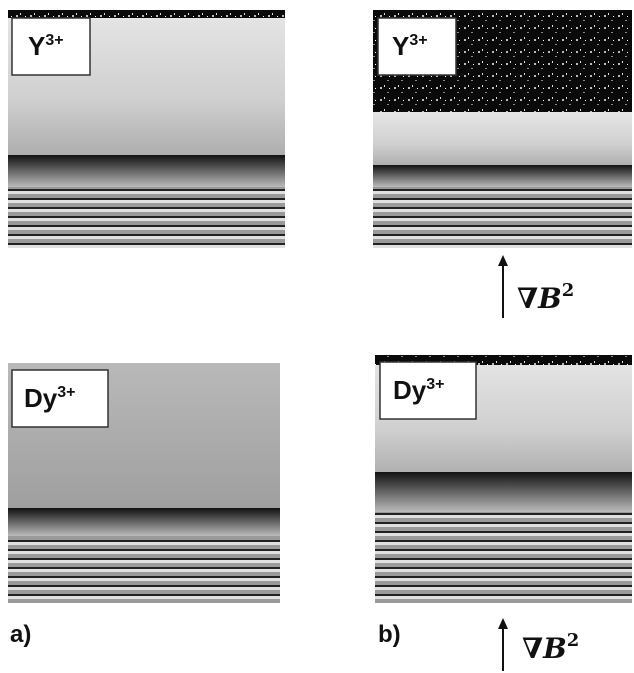 This screenshot has width=634, height=673. I want to click on panel-b-top: Y3+, so click(502, 129).